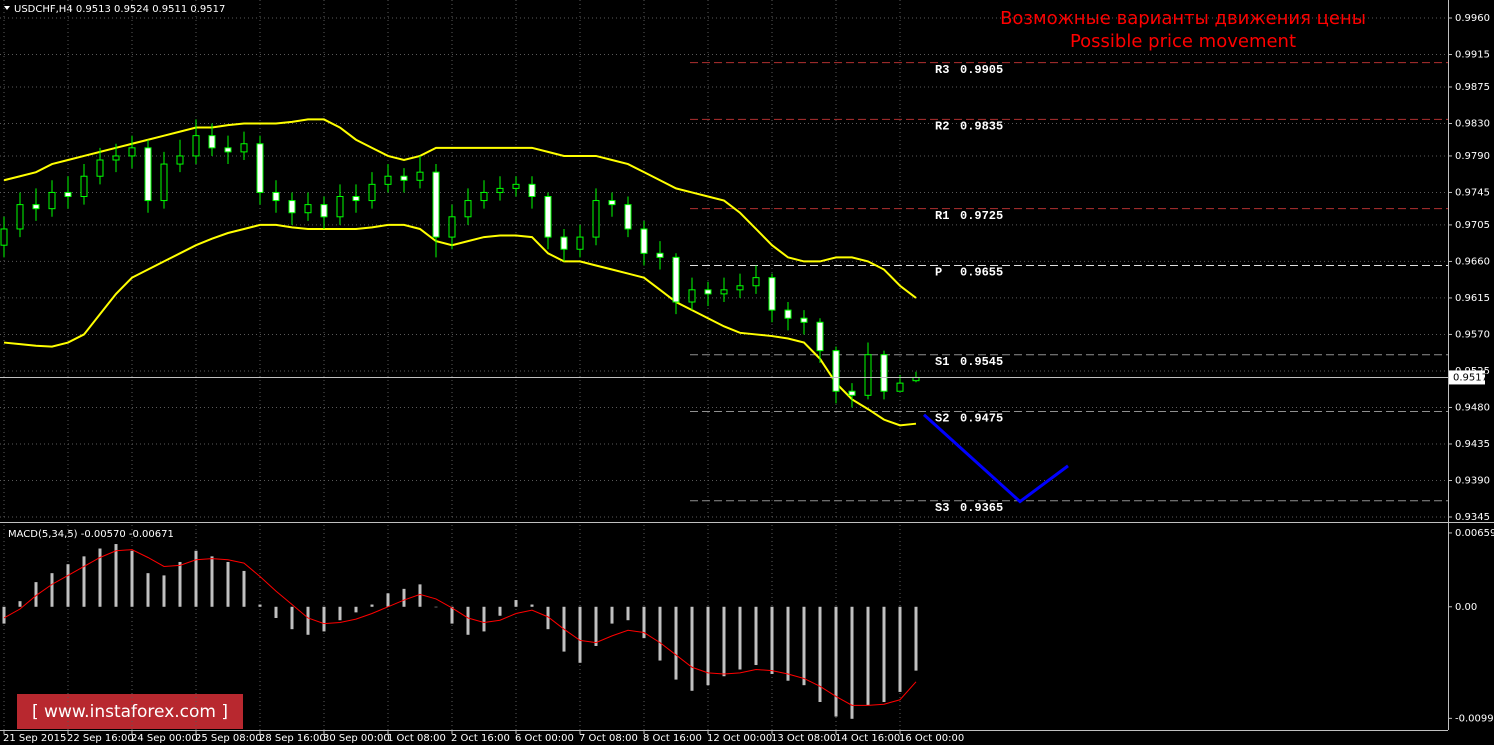 The height and width of the screenshot is (745, 1494). I want to click on y-tick-label: 0.9875, so click(1472, 87).